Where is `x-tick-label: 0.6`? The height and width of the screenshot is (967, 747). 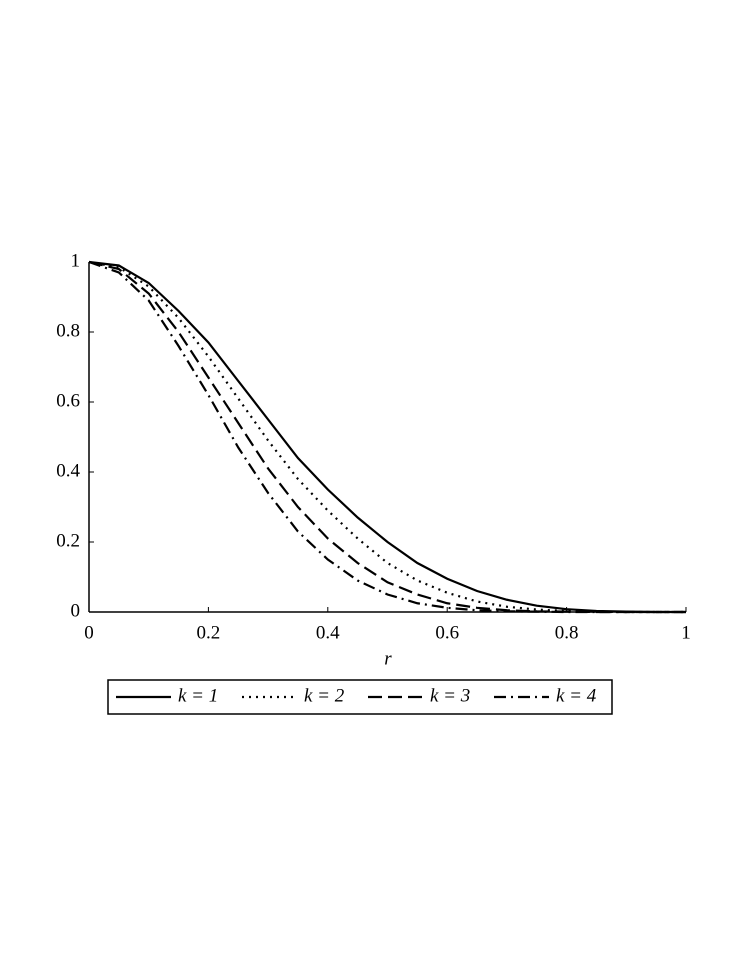
x-tick-label: 0.6 is located at coordinates (447, 632).